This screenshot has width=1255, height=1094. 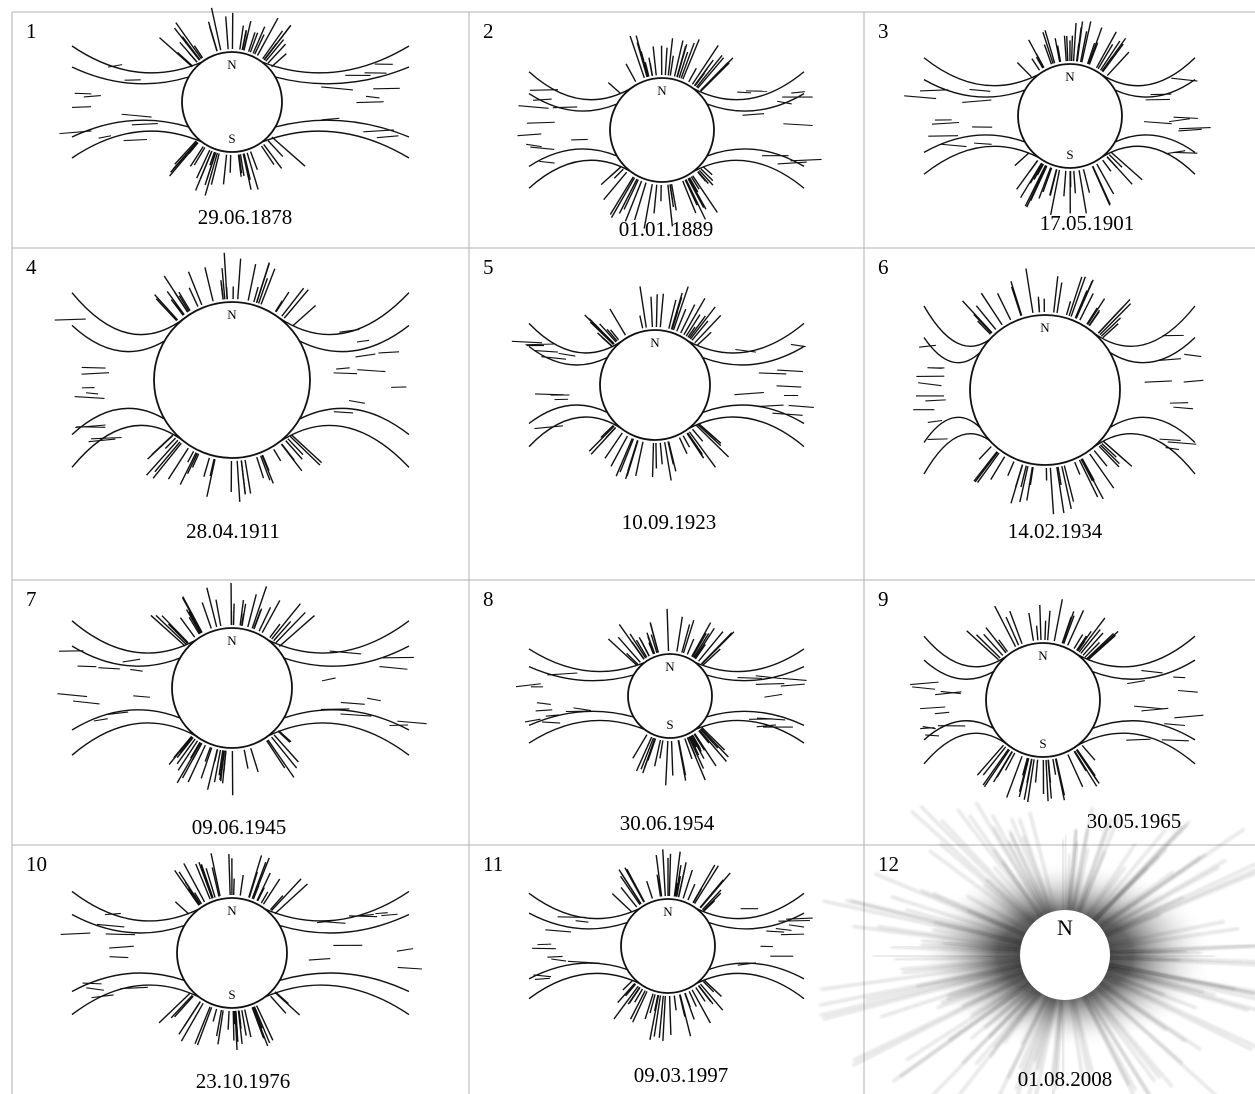 What do you see at coordinates (645, 711) in the screenshot?
I see `panel: 8 30.06.1954 N S` at bounding box center [645, 711].